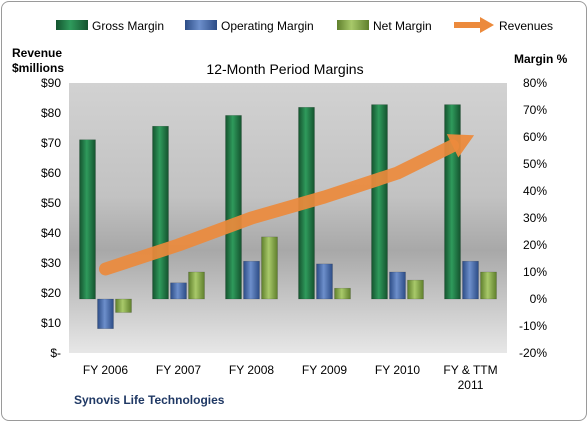 The image size is (588, 422). Describe the element at coordinates (251, 370) in the screenshot. I see `category-label: FY 2008` at that location.